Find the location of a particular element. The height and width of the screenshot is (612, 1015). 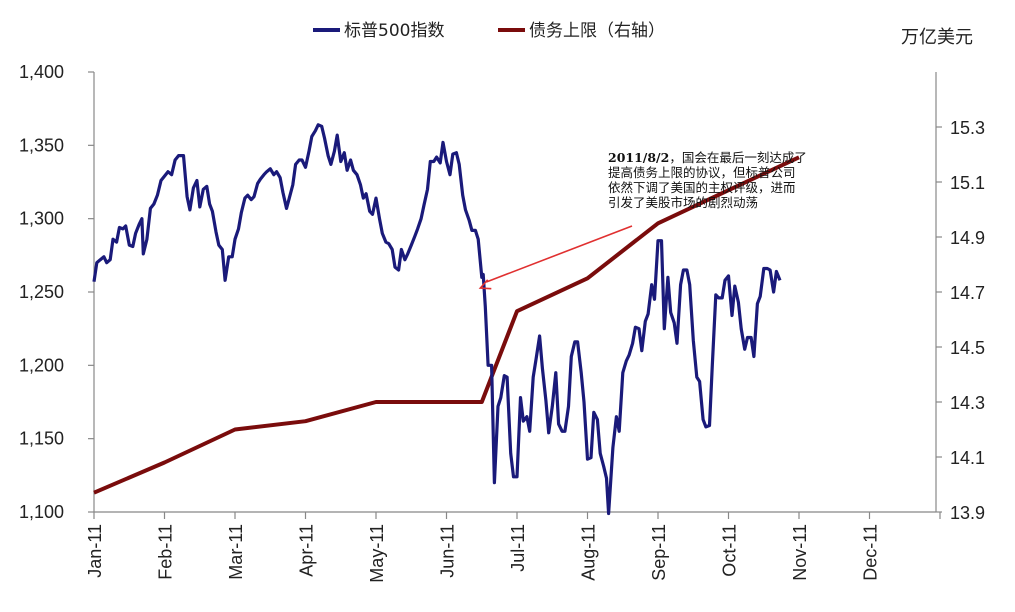

annotation-arrow-line is located at coordinates (559, 254).